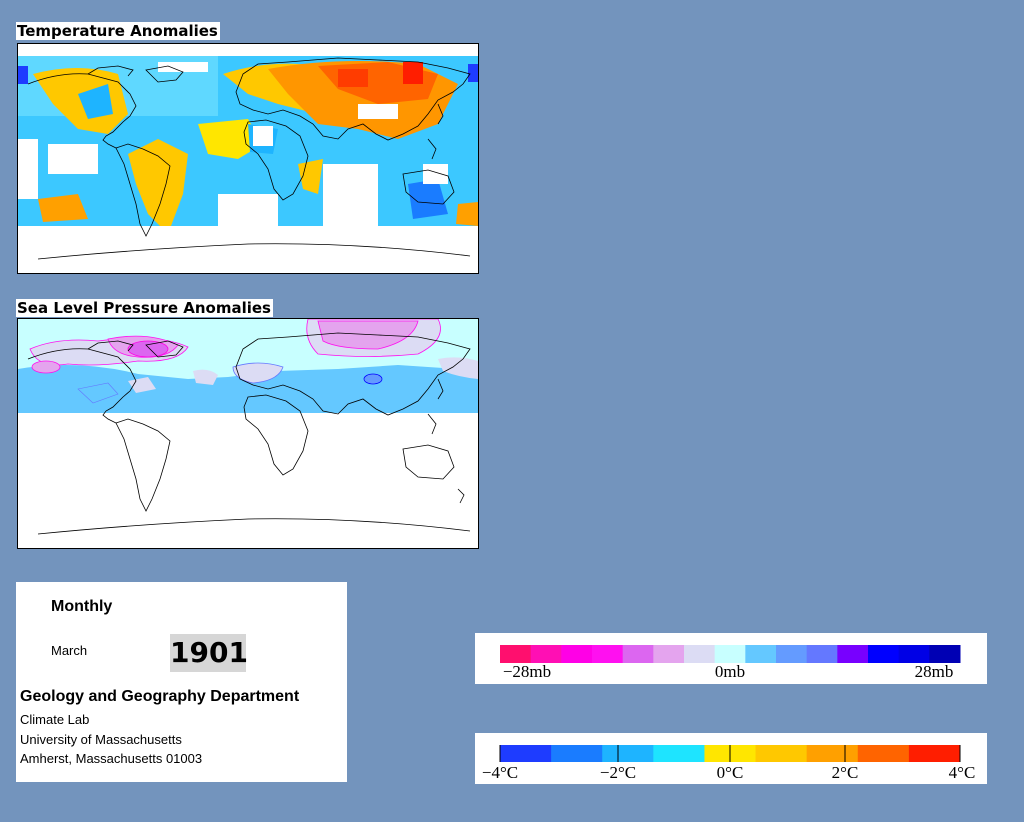  What do you see at coordinates (101, 739) in the screenshot?
I see `university-name: University of Massachusetts` at bounding box center [101, 739].